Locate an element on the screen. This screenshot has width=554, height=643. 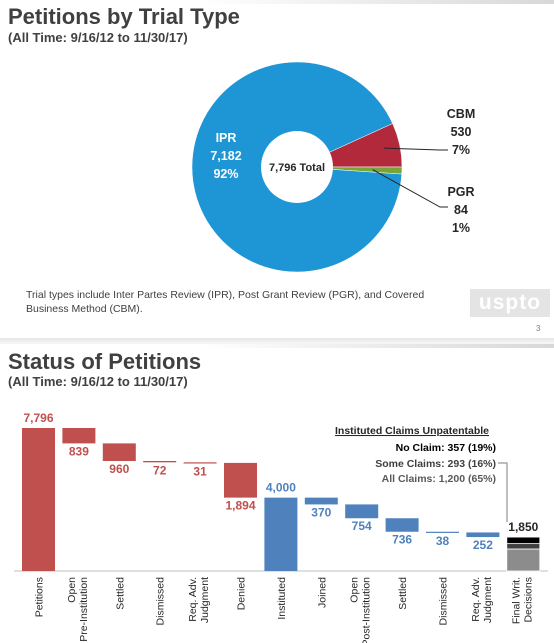
value-label-dismissed-3: 72 is located at coordinates (160, 470).